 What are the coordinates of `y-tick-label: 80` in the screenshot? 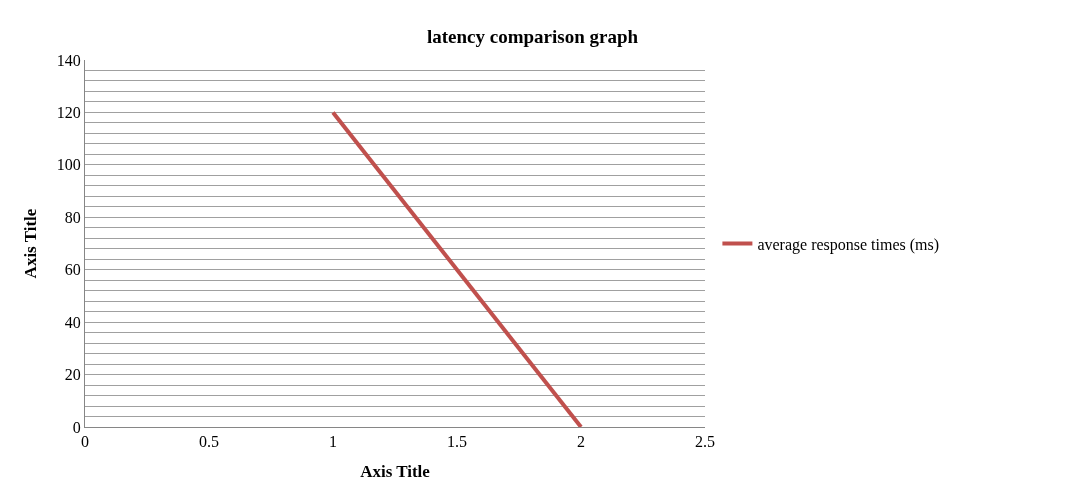 It's located at (72, 217).